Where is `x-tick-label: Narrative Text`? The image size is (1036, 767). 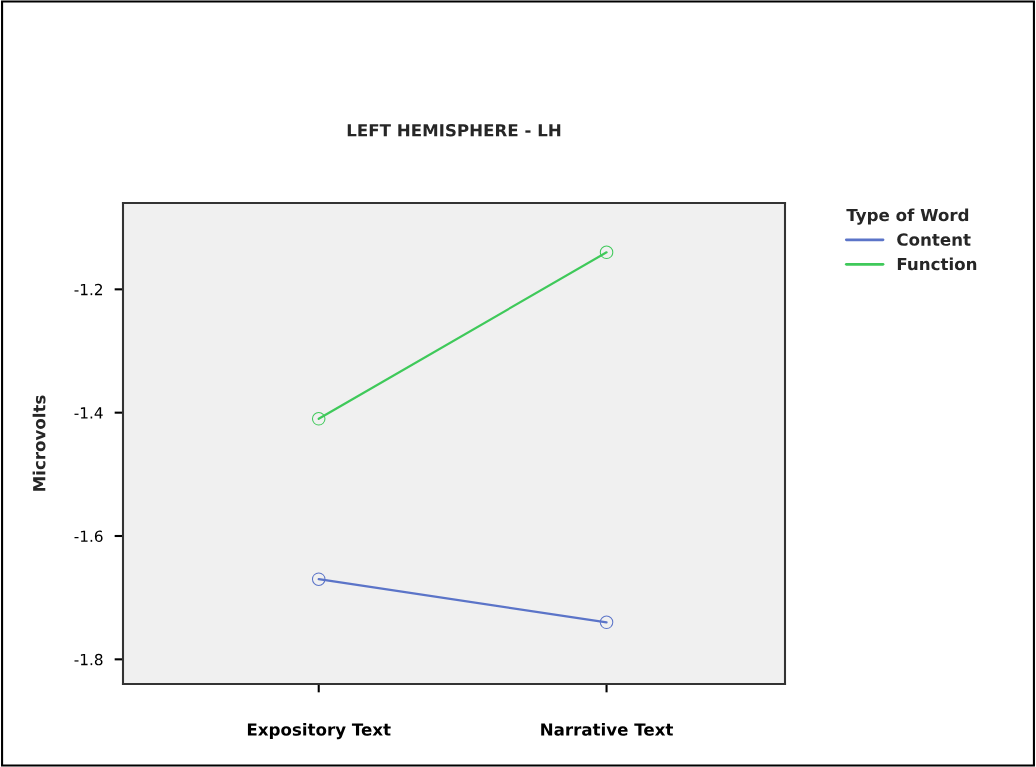 x-tick-label: Narrative Text is located at coordinates (607, 729).